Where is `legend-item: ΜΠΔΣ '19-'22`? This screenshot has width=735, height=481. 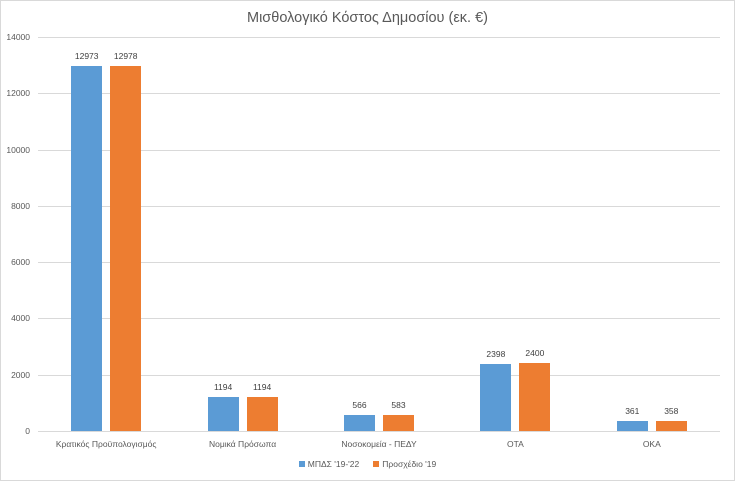
legend-item: ΜΠΔΣ '19-'22 is located at coordinates (329, 464).